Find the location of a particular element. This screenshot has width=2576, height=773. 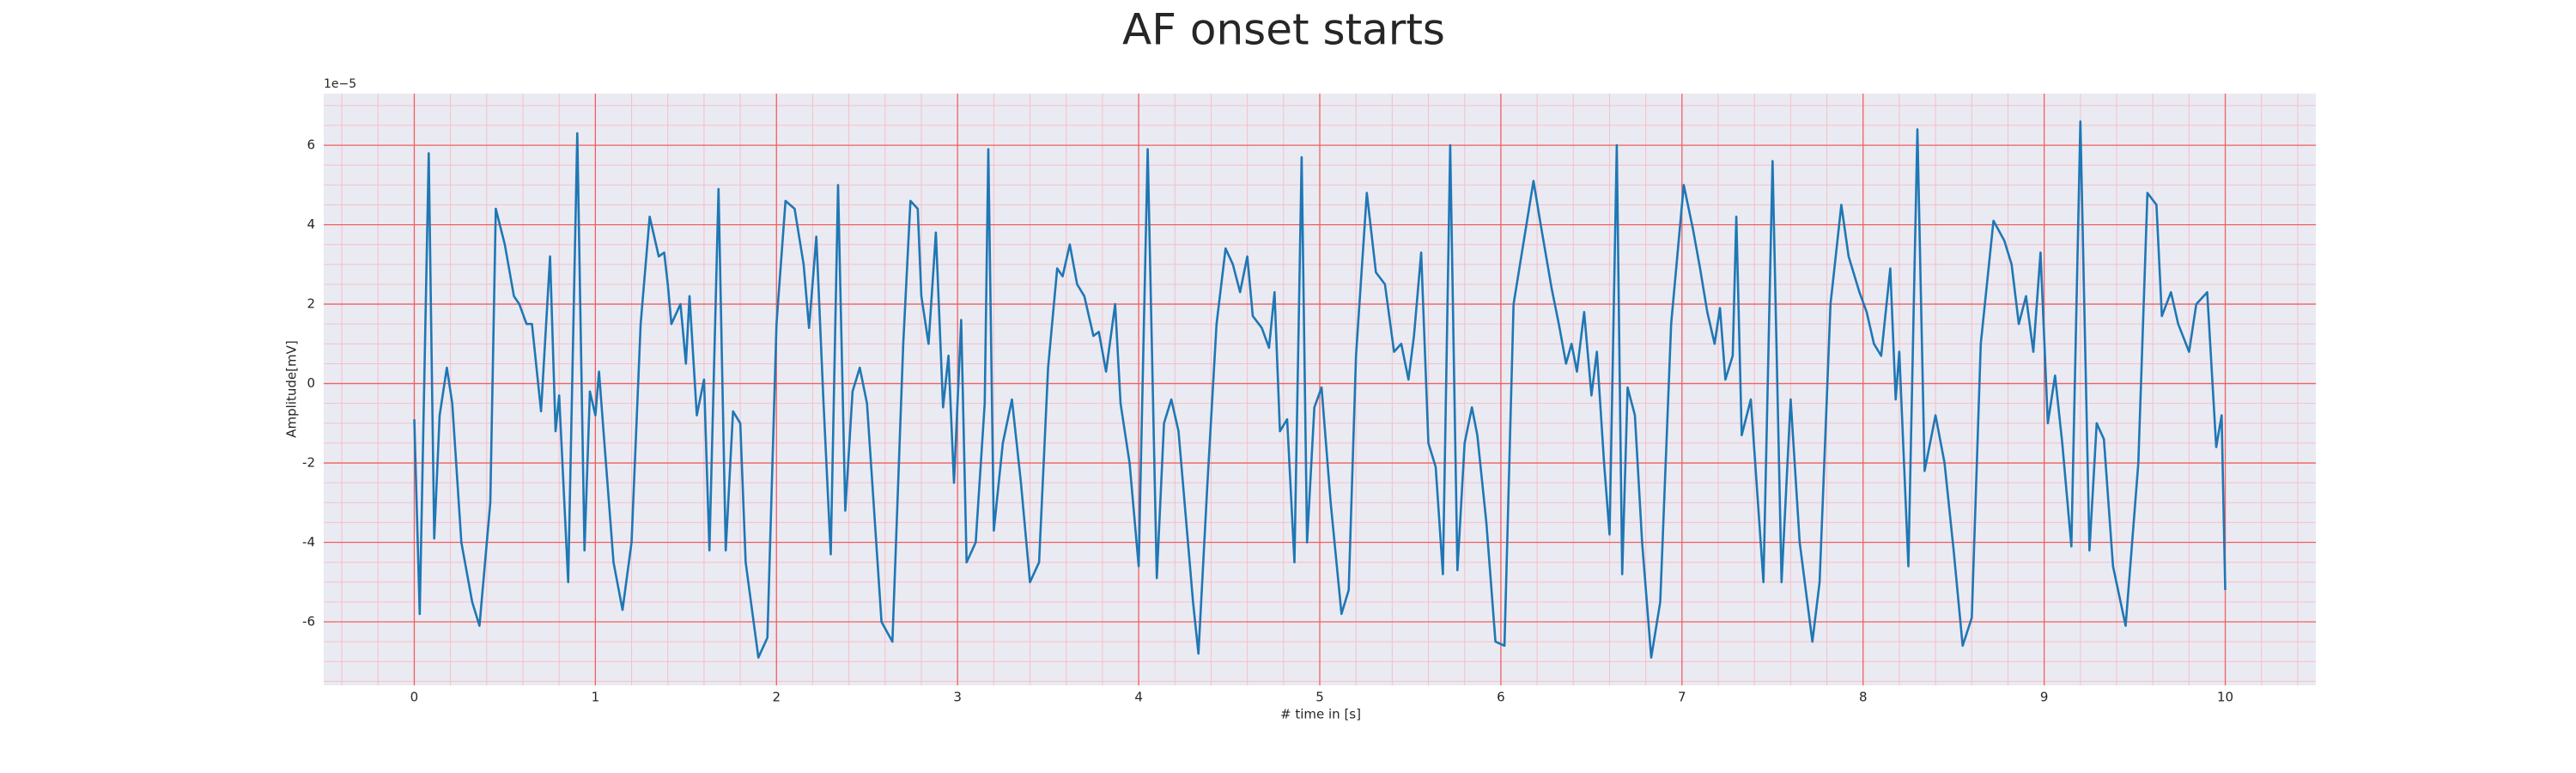

x-tick-label: 9 is located at coordinates (2045, 697).